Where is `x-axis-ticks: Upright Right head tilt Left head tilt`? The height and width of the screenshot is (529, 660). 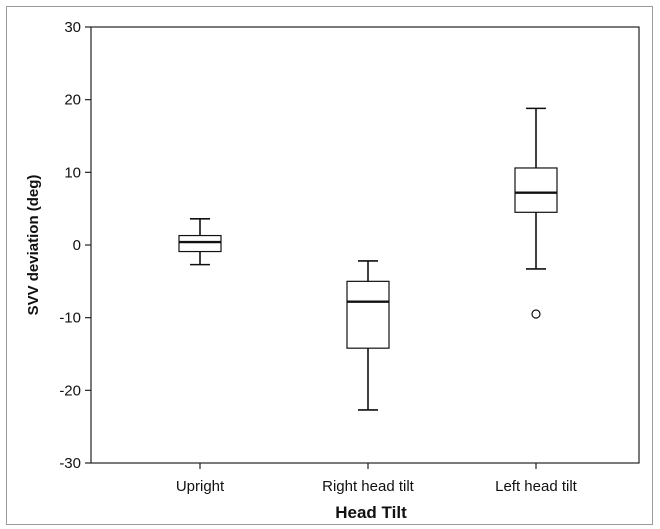 x-axis-ticks: Upright Right head tilt Left head tilt is located at coordinates (377, 479).